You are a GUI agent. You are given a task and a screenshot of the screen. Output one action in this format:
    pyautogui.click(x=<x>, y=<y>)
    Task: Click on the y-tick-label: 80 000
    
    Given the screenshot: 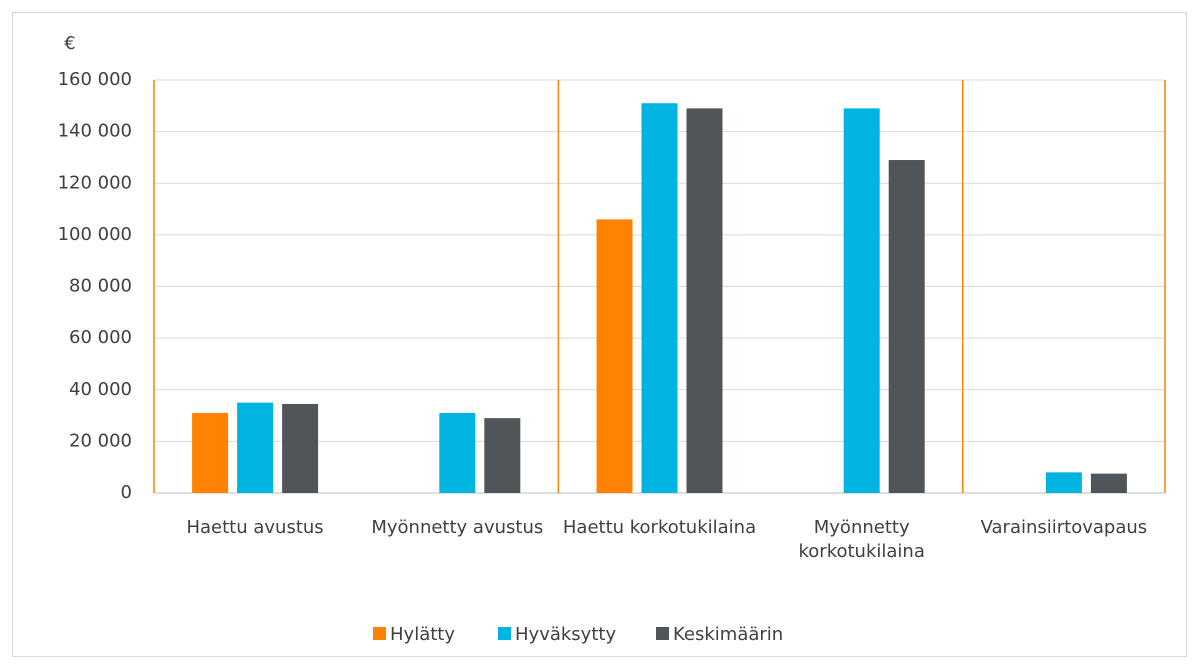 What is the action you would take?
    pyautogui.click(x=100, y=286)
    